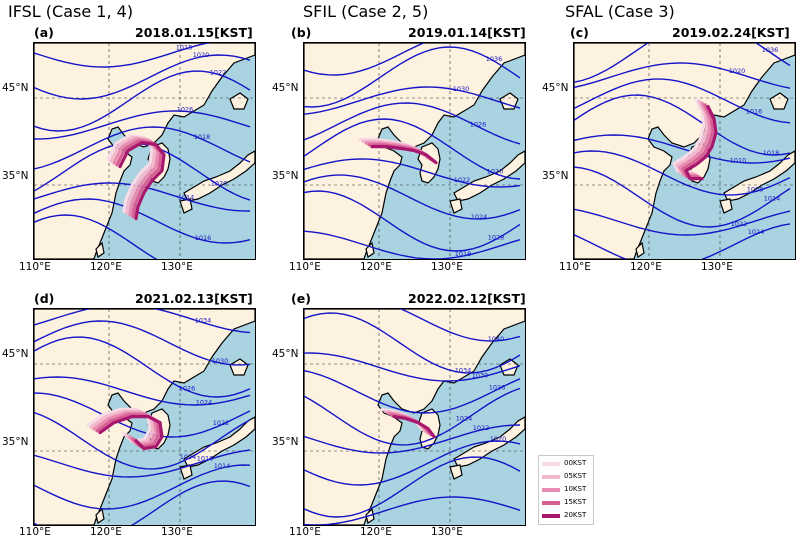  Describe the element at coordinates (567, 490) in the screenshot. I see `legend-item: 10KST` at that location.